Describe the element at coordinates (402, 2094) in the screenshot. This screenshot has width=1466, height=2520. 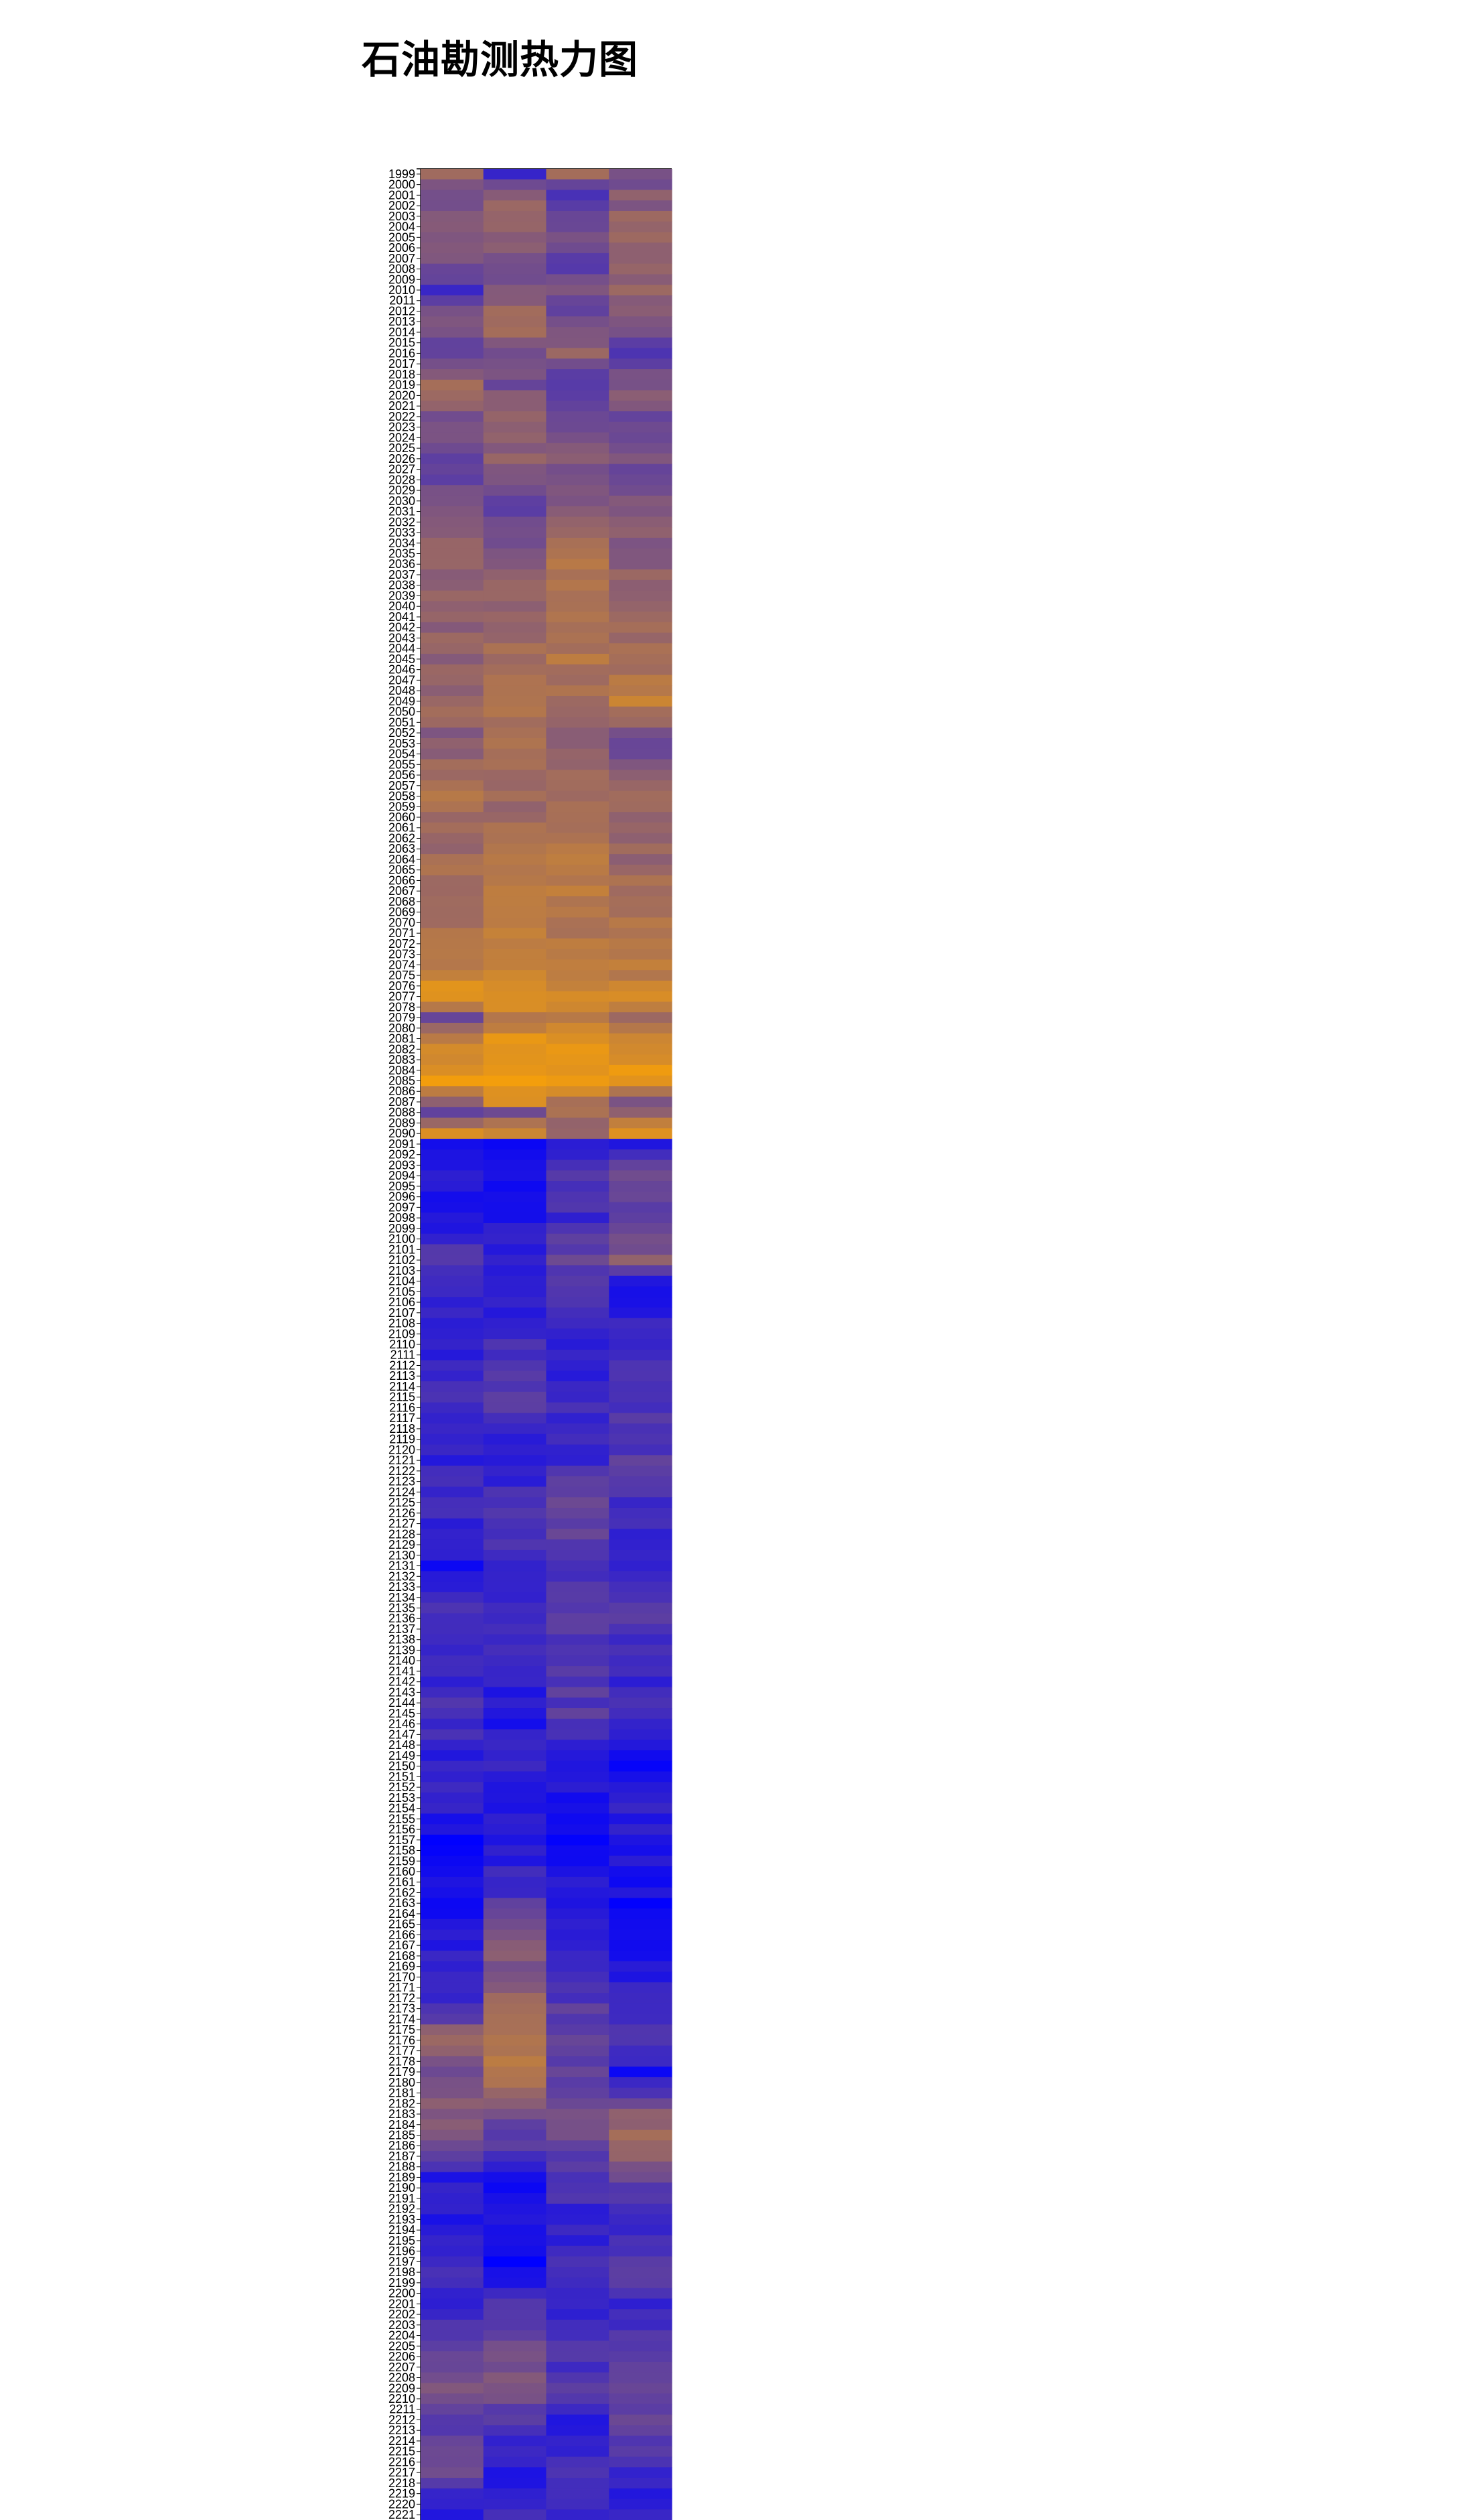
I see `y-tick-label: 2181` at that location.